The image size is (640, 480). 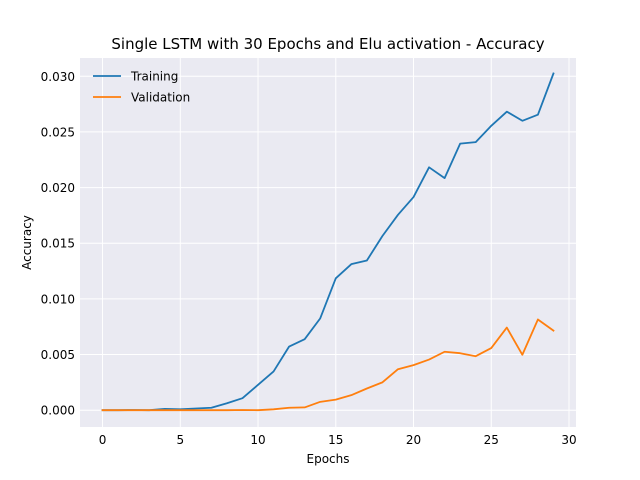 What do you see at coordinates (27, 242) in the screenshot?
I see `y-axis-label: Accuracy` at bounding box center [27, 242].